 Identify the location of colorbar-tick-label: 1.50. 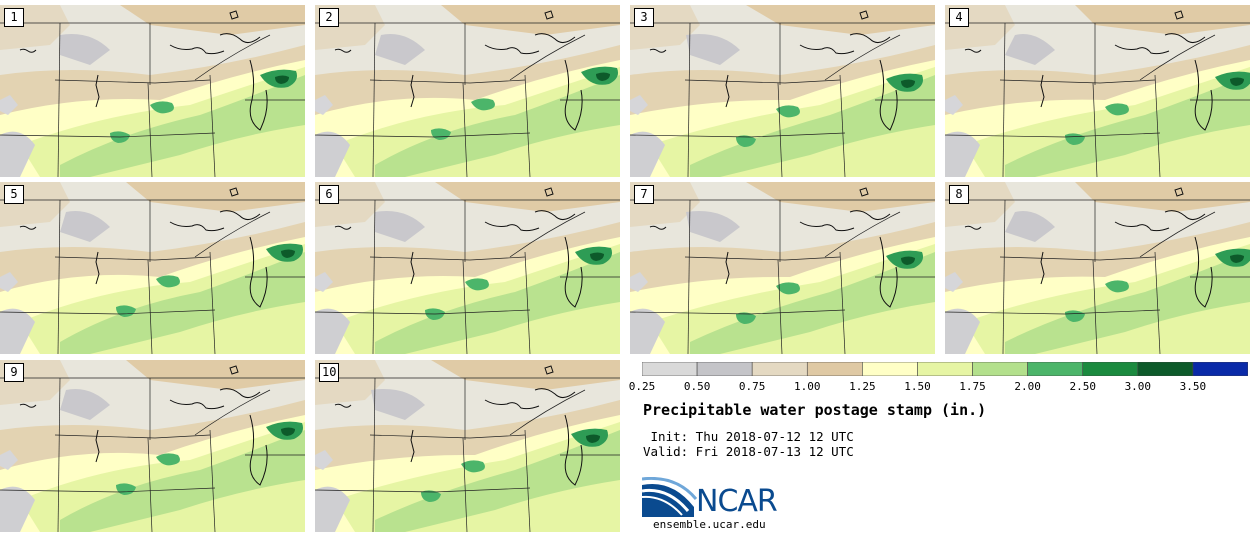
(917, 386).